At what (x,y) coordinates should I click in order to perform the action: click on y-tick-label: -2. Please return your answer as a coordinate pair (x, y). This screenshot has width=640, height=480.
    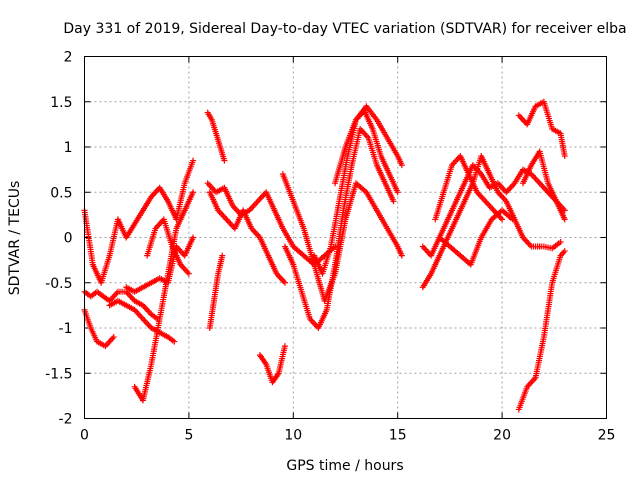
    Looking at the image, I should click on (66, 420).